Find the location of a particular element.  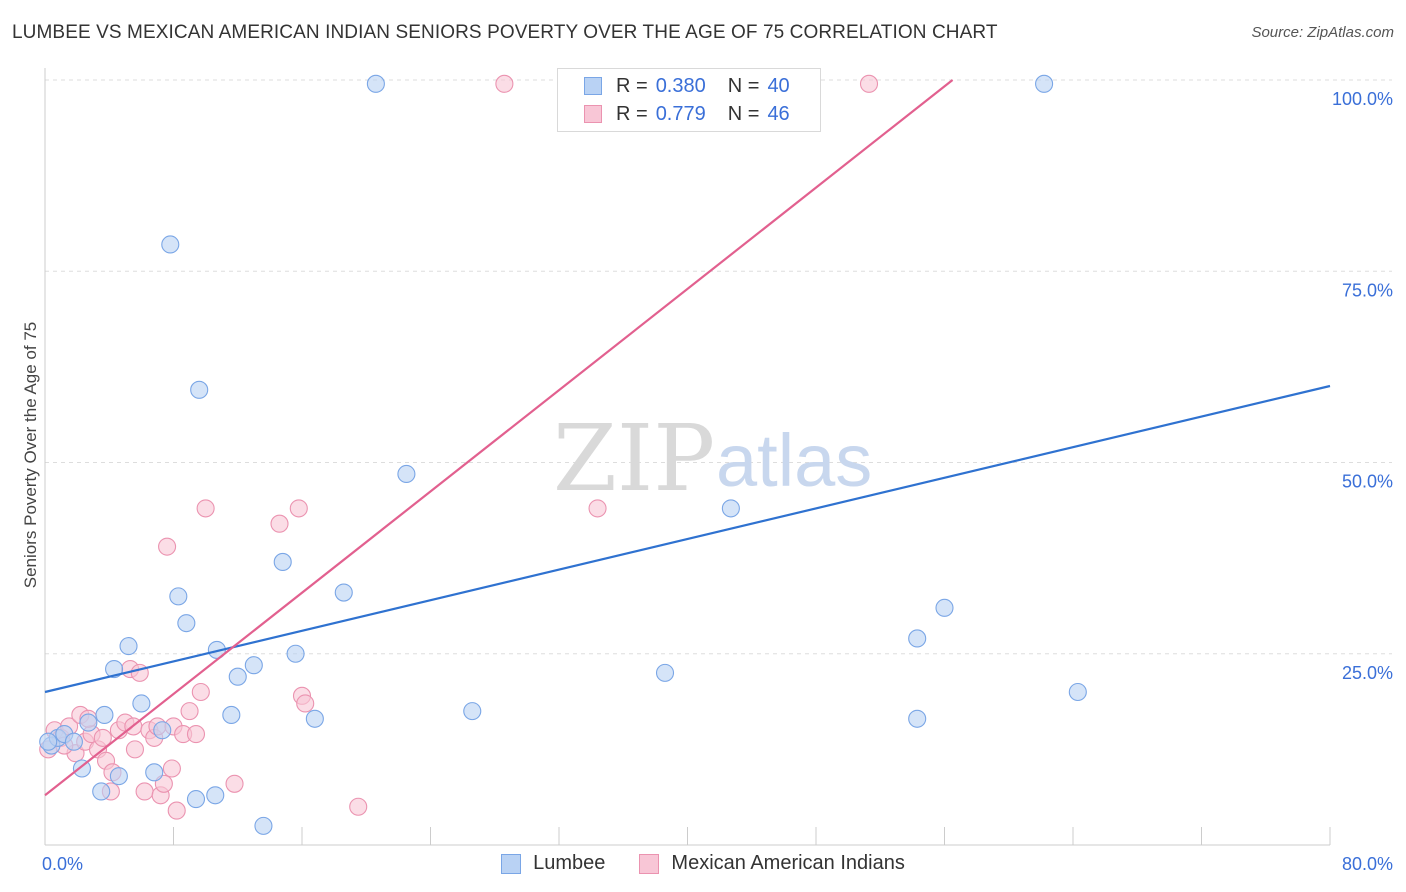

watermark: ZIP atlas is located at coordinates (712, 458).